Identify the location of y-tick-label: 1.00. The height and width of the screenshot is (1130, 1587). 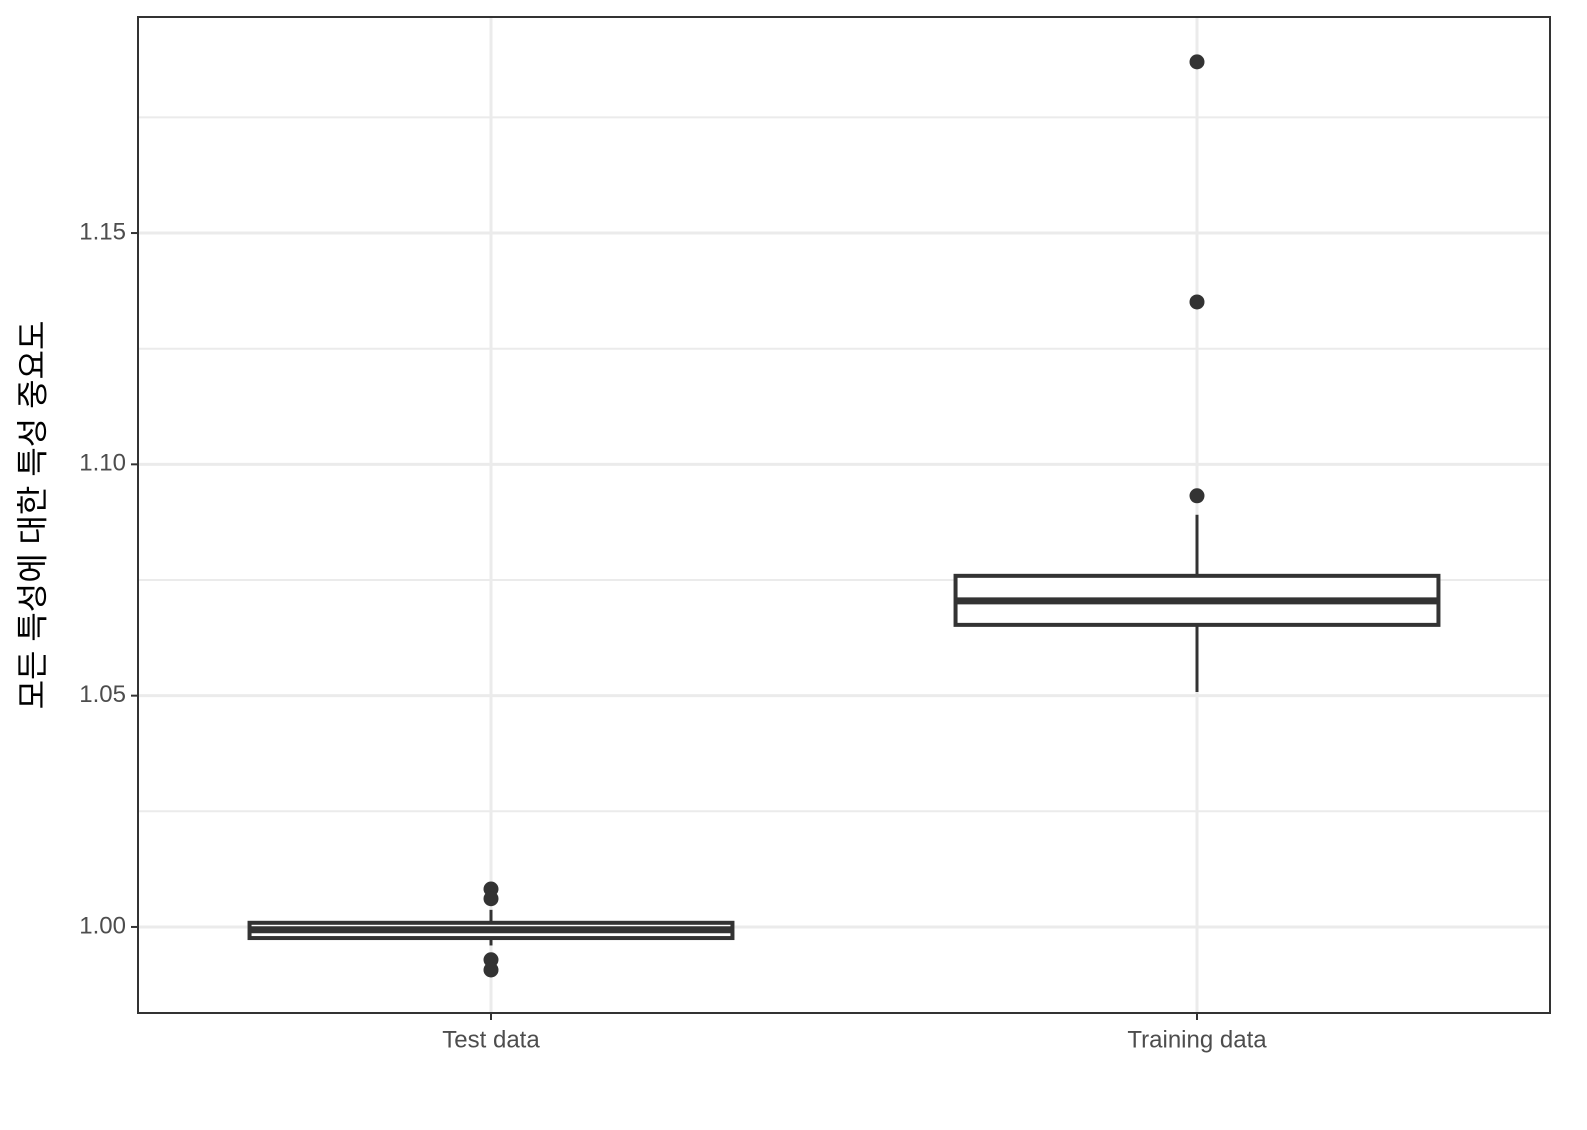
(102, 925).